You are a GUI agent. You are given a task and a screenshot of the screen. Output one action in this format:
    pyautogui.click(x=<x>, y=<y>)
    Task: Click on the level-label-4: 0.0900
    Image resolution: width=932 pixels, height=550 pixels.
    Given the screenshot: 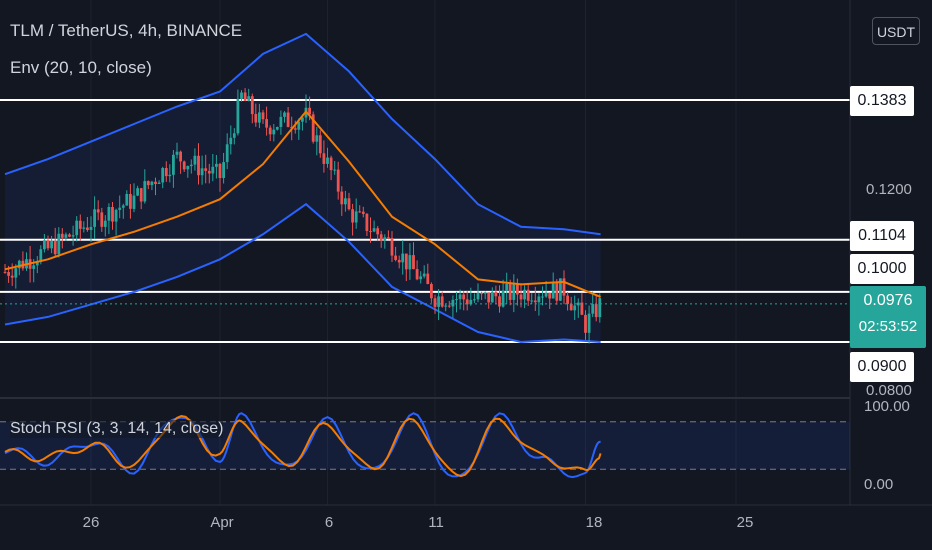 What is the action you would take?
    pyautogui.click(x=882, y=367)
    